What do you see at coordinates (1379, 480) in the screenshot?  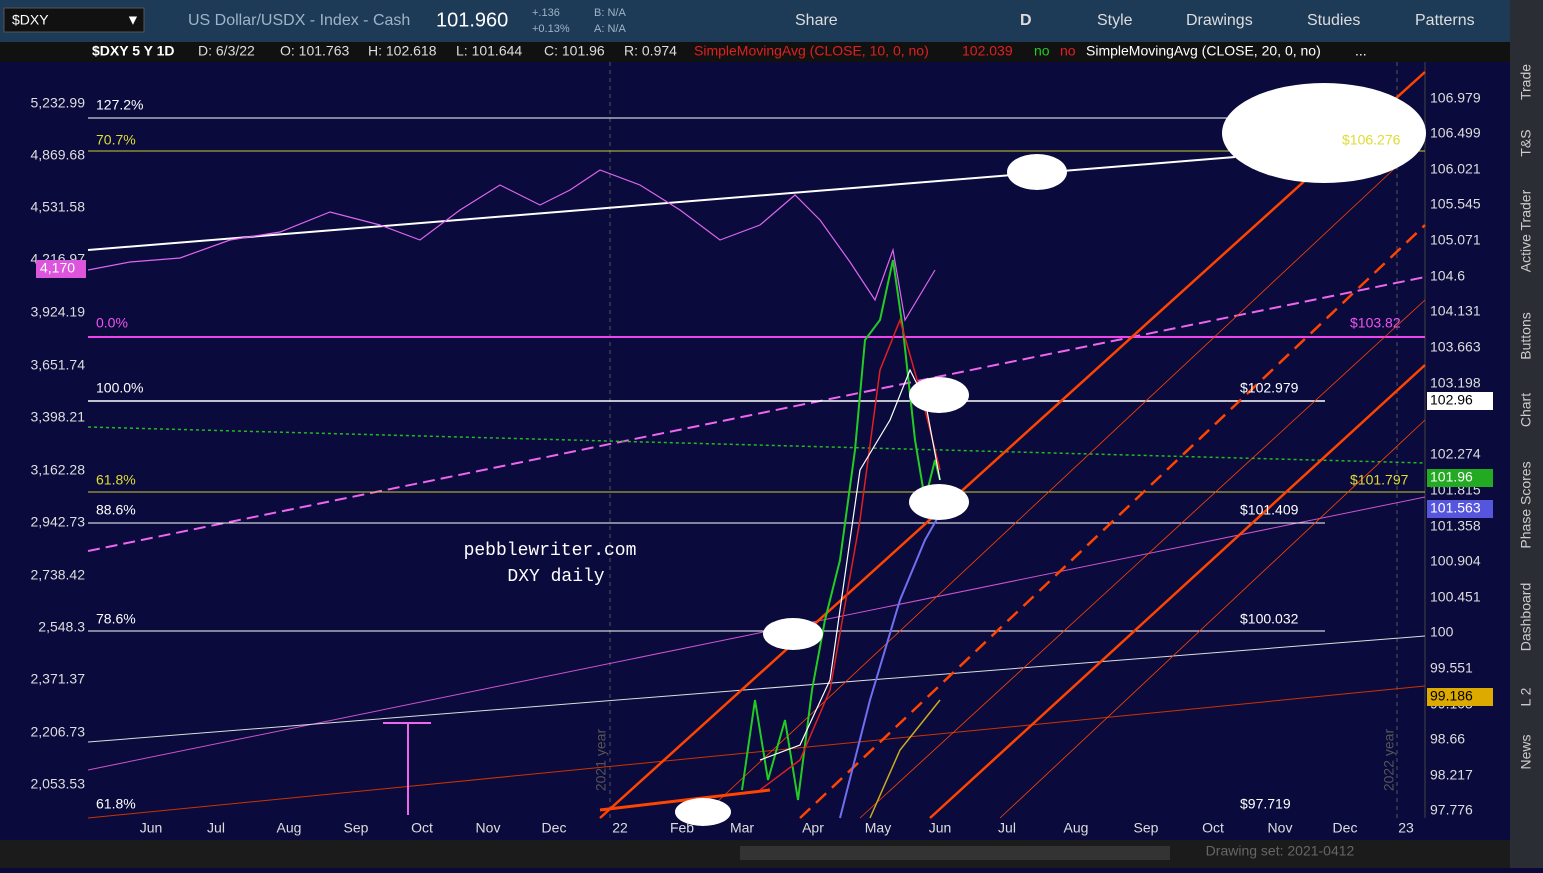 I see `fib-price: $101.797` at bounding box center [1379, 480].